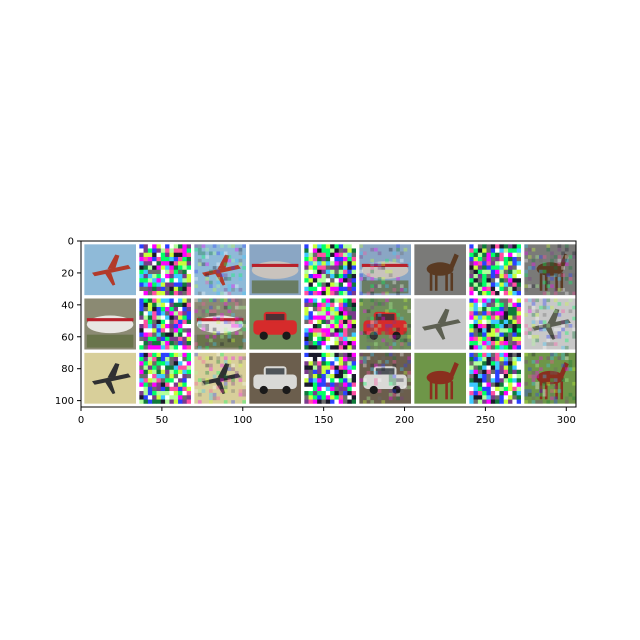  I want to click on y-tick-label: 40, so click(67, 305).